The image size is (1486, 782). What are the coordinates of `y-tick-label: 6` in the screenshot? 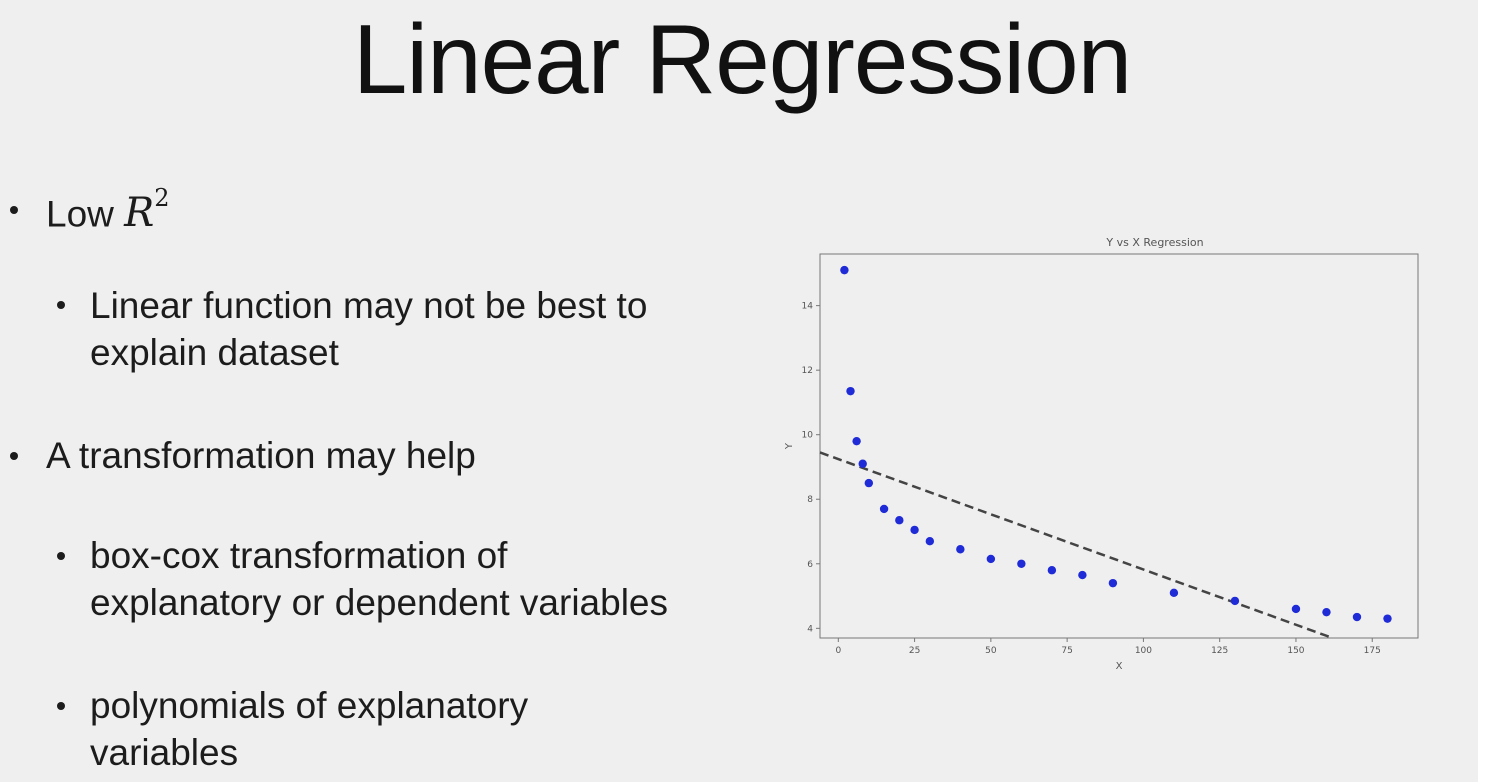 It's located at (810, 565).